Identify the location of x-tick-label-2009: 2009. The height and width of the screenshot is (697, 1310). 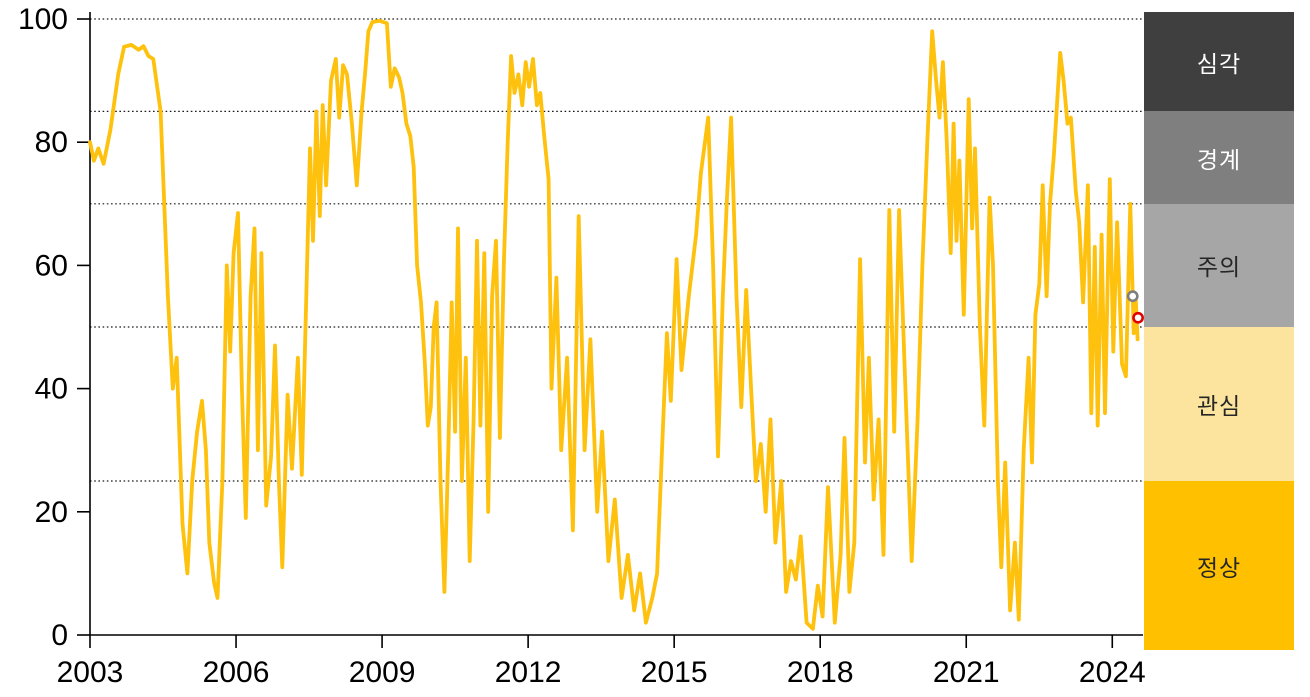
(382, 672).